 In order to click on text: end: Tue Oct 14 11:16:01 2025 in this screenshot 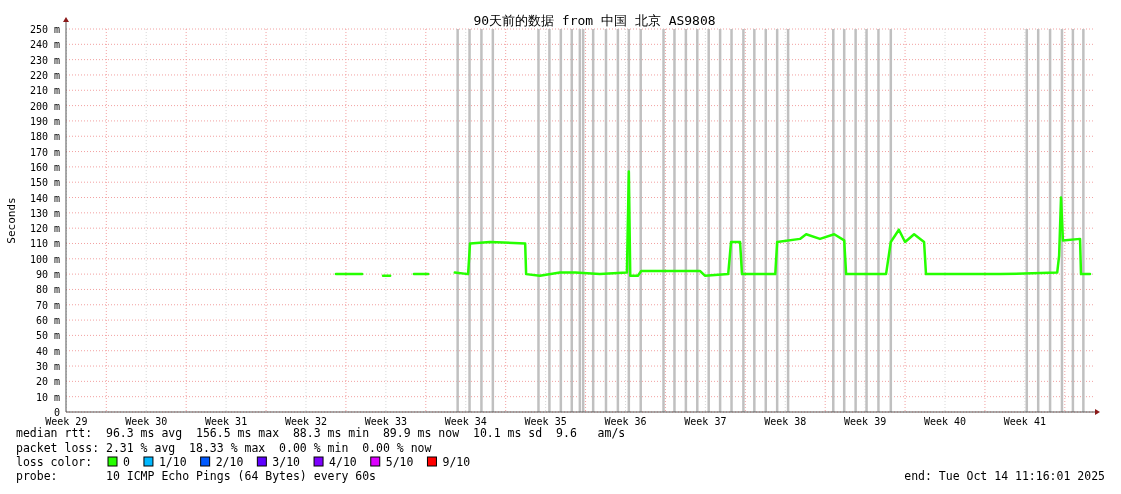, I will do `click(1004, 476)`.